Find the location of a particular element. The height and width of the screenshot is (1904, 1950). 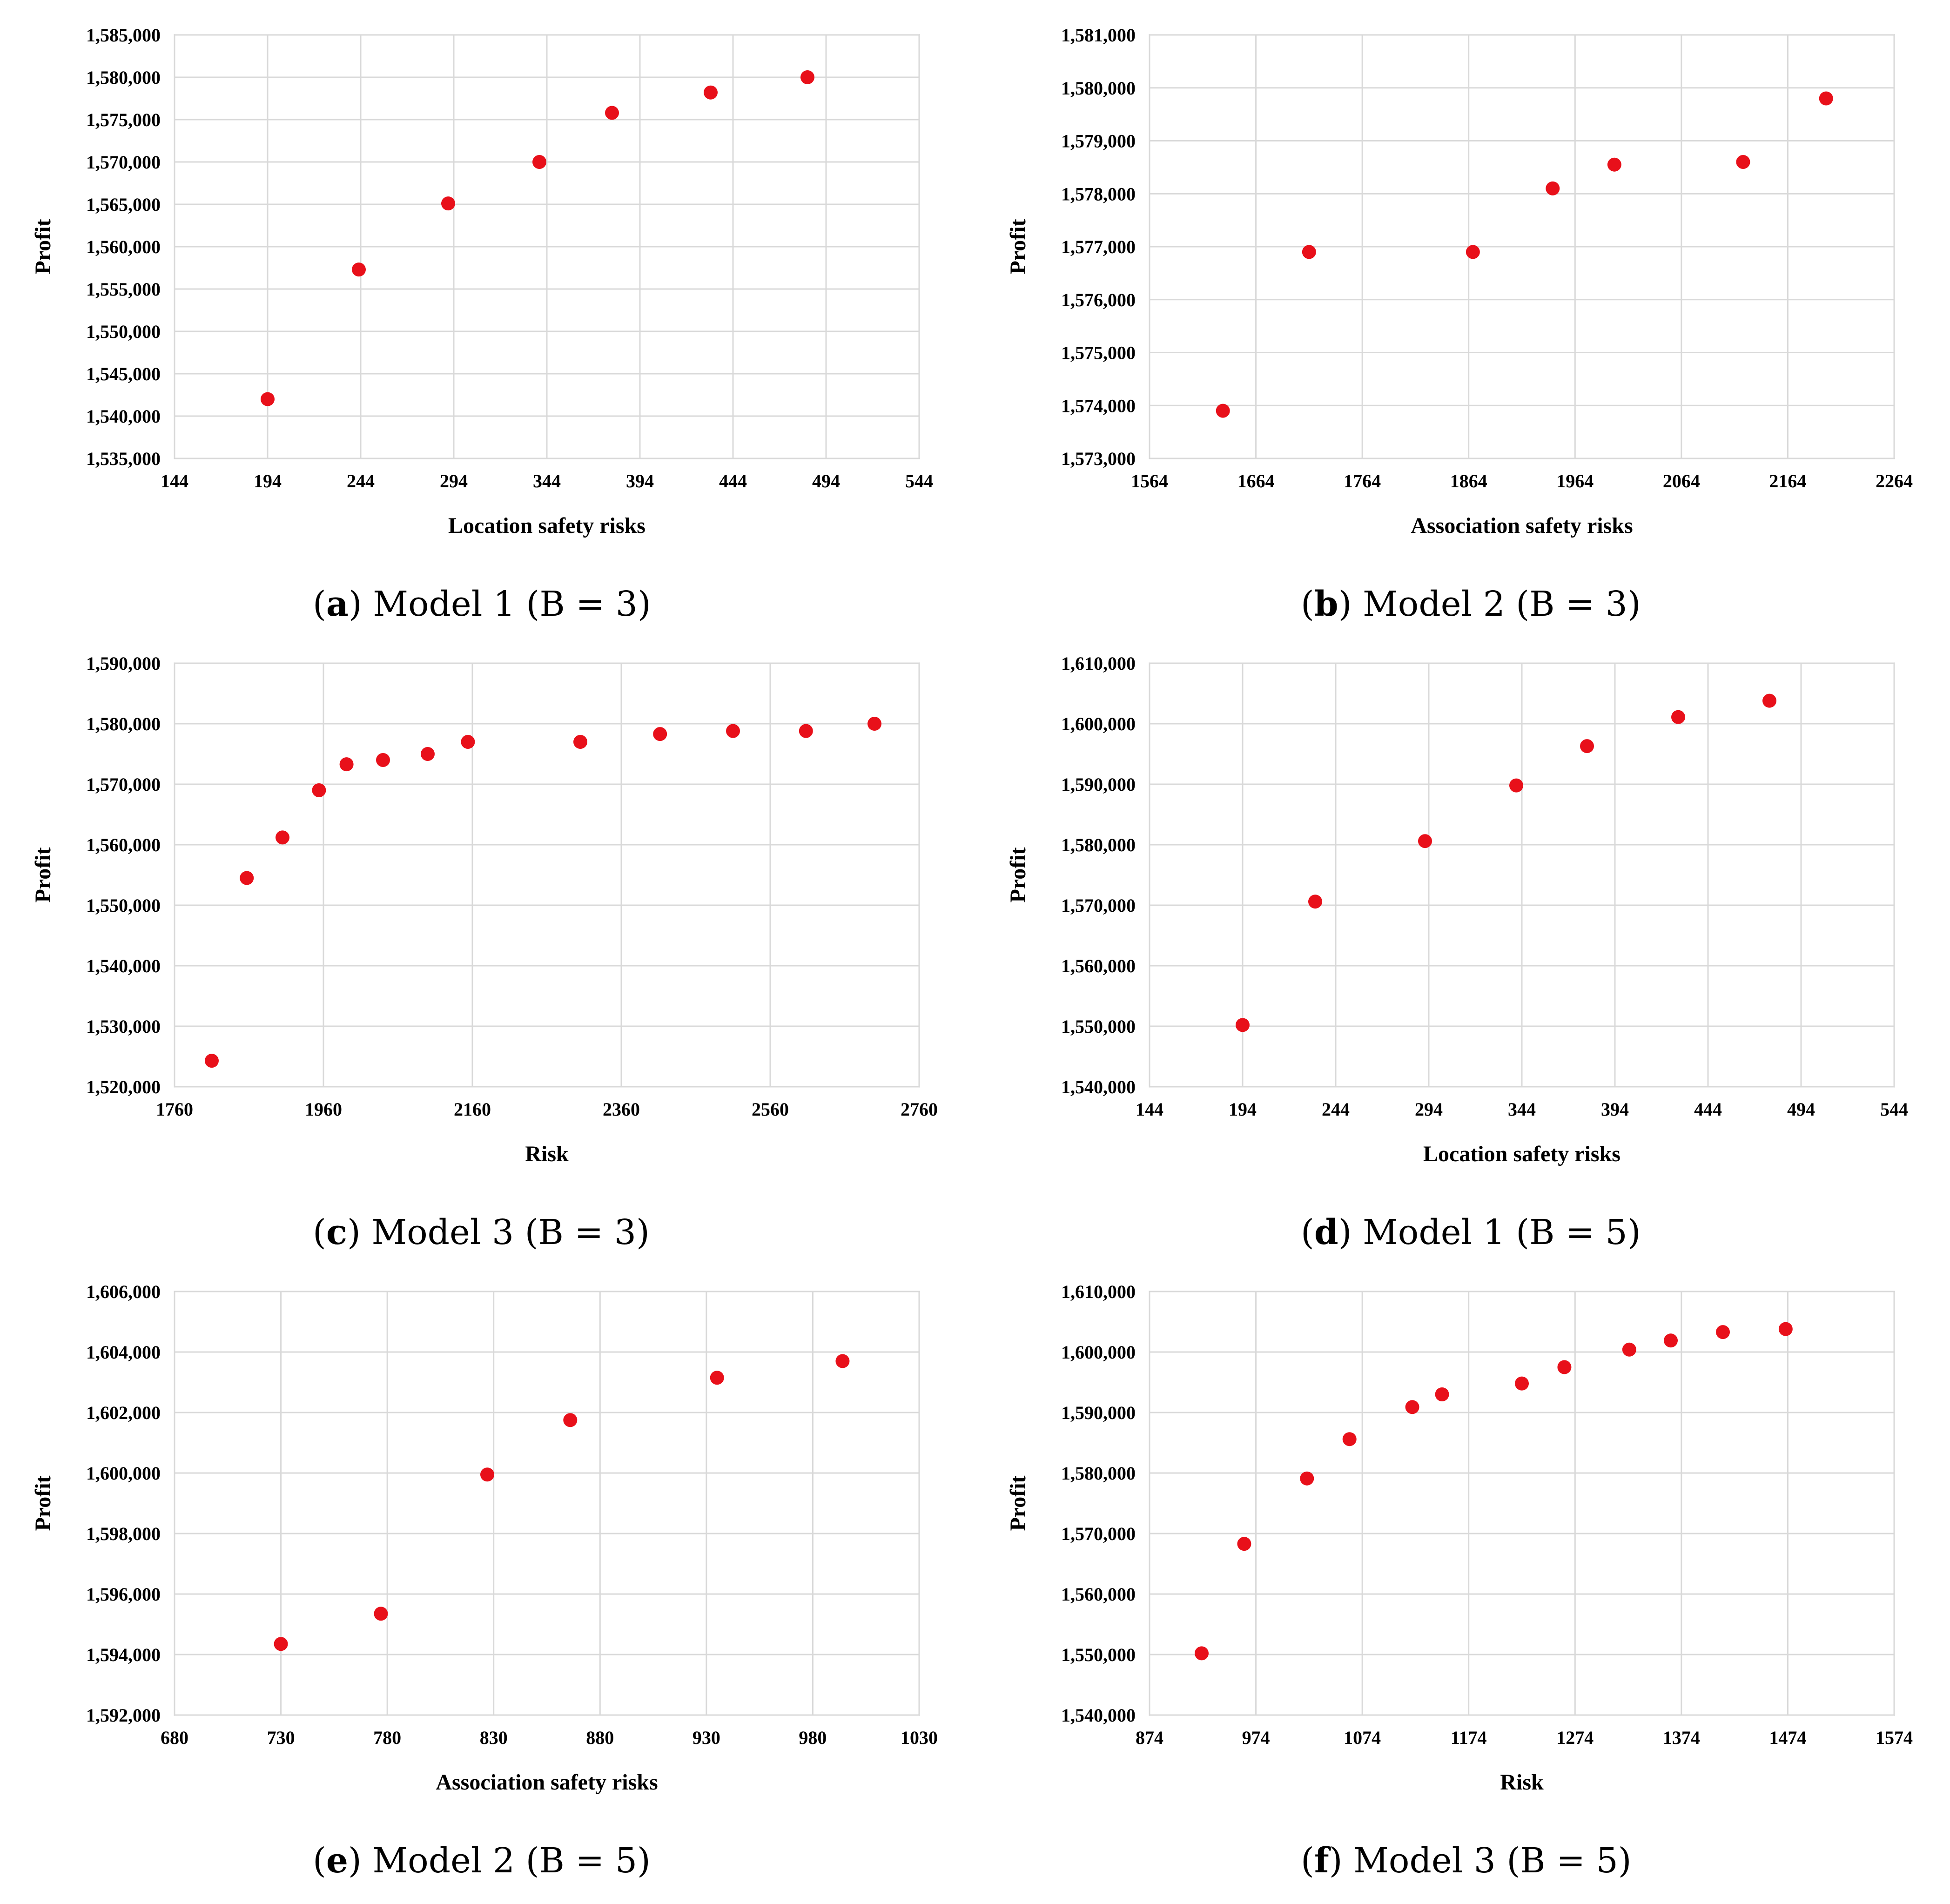

y-tick-label: 1,610,000 is located at coordinates (1098, 663).